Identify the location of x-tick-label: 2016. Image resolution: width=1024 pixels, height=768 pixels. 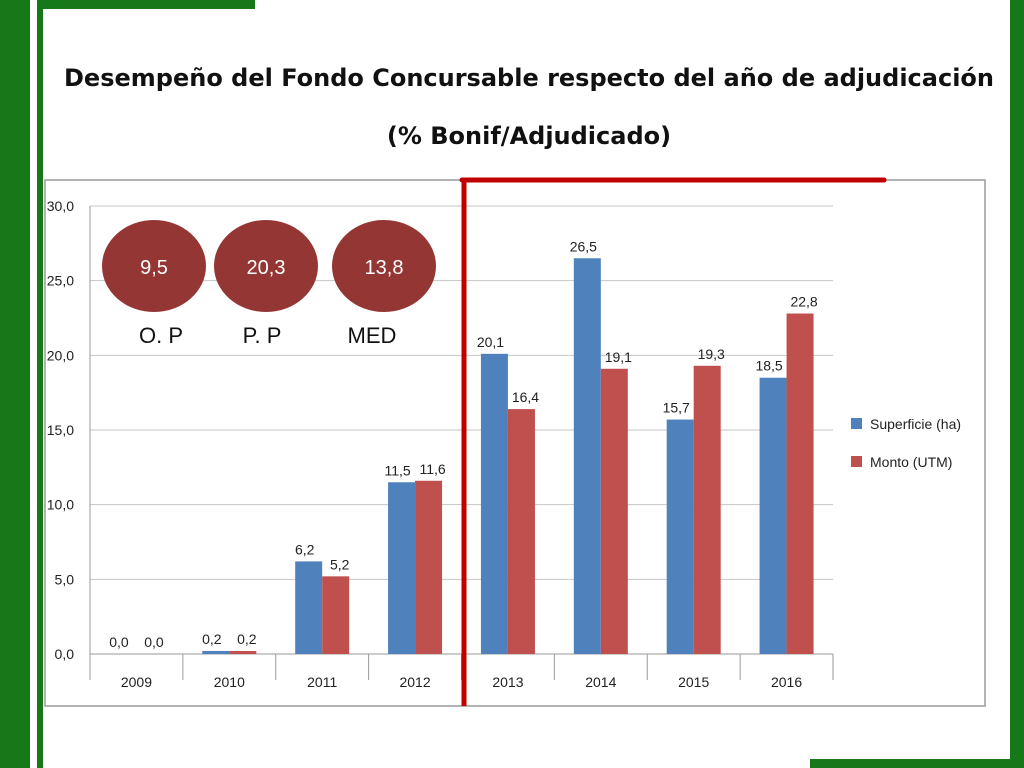
(786, 682).